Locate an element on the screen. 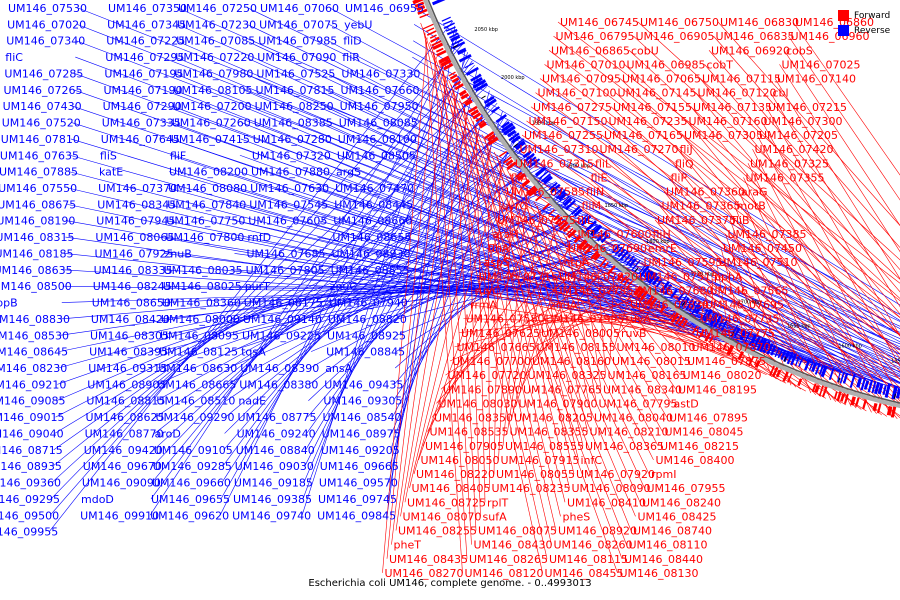  reverse-gene-label: znuB is located at coordinates (178, 253).